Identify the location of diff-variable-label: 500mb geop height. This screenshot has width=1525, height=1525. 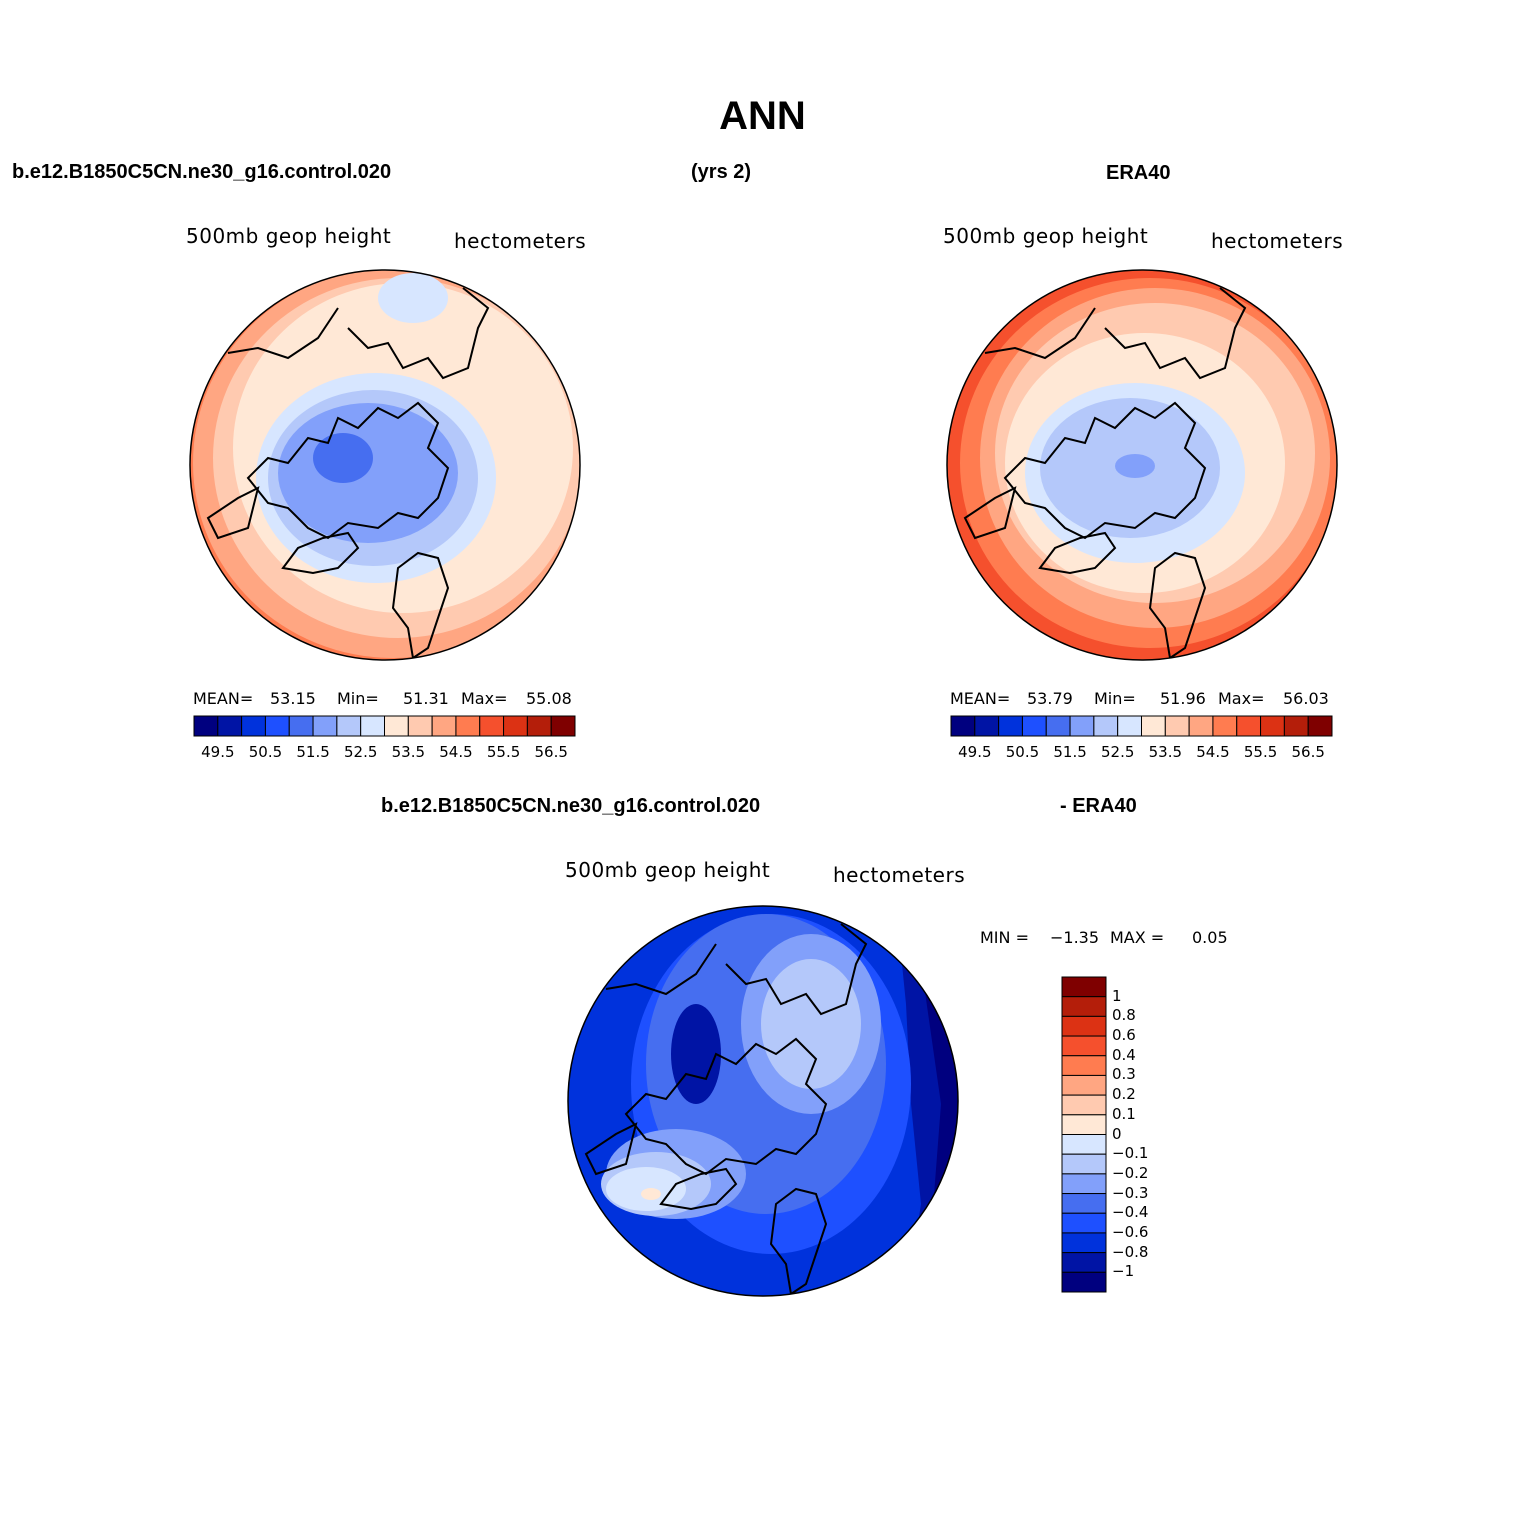
(668, 870).